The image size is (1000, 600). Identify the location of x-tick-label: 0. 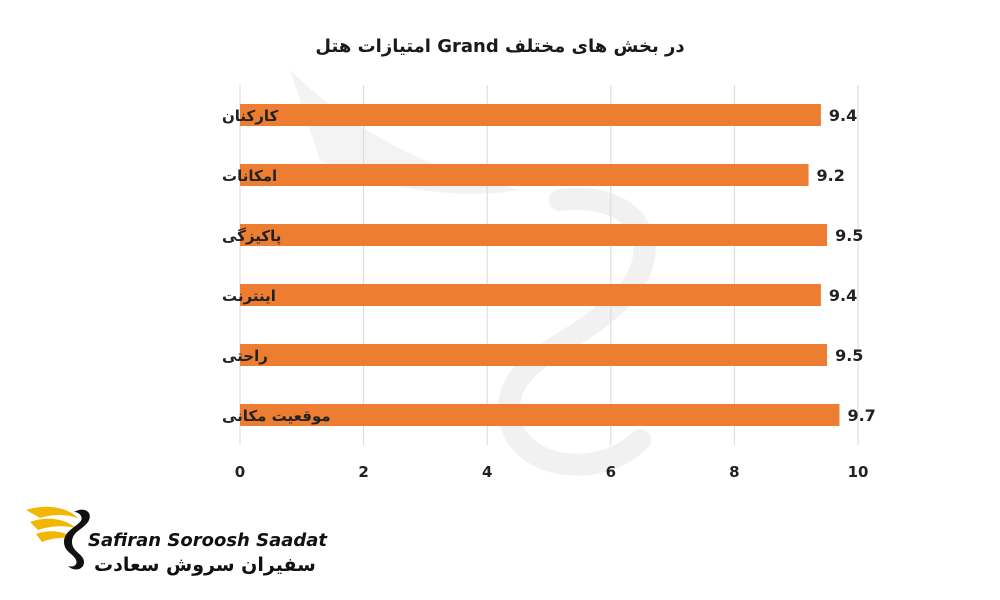
(240, 472).